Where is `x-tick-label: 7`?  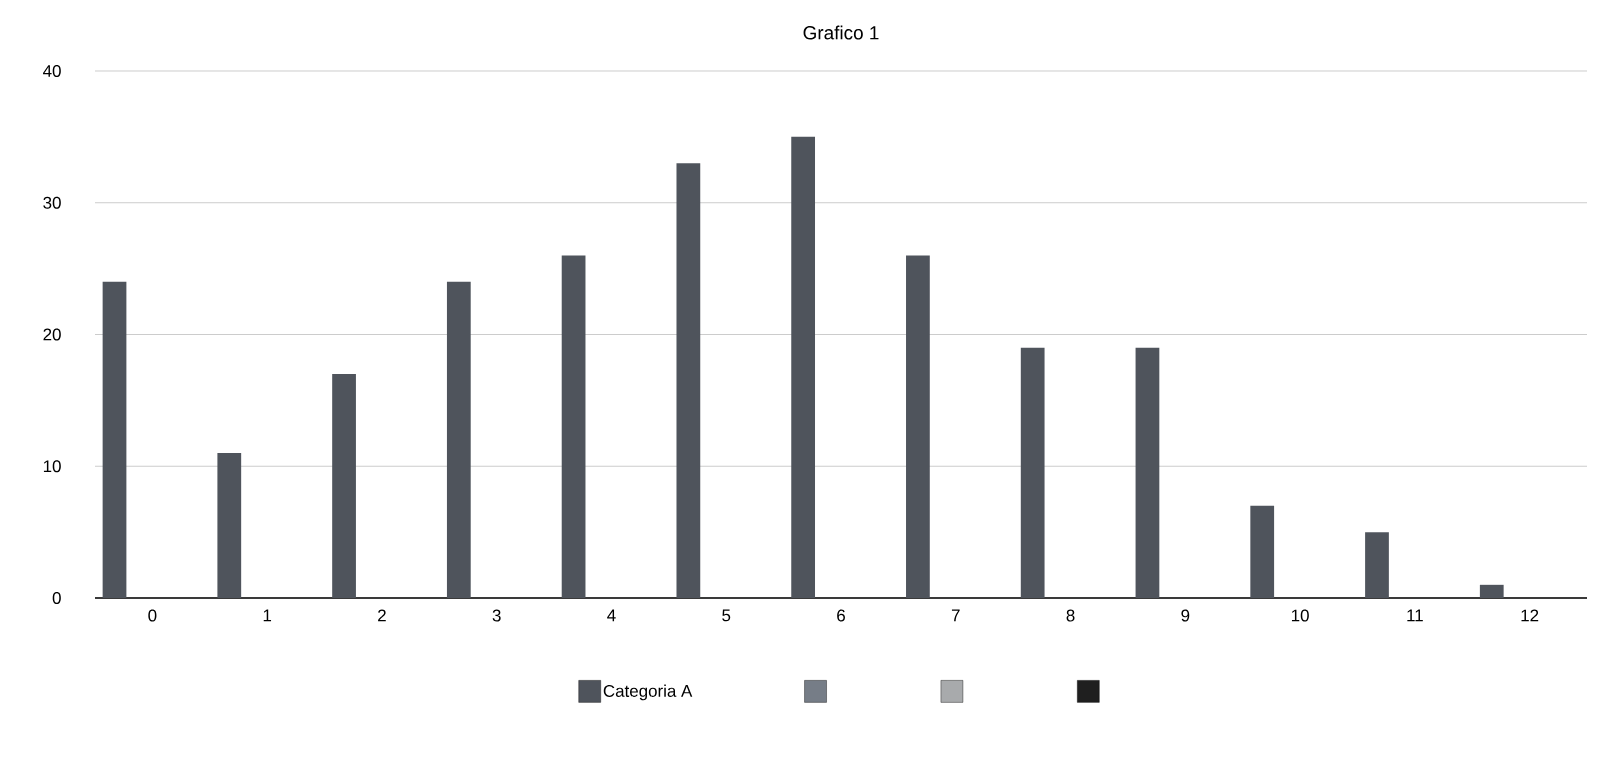 x-tick-label: 7 is located at coordinates (955, 615).